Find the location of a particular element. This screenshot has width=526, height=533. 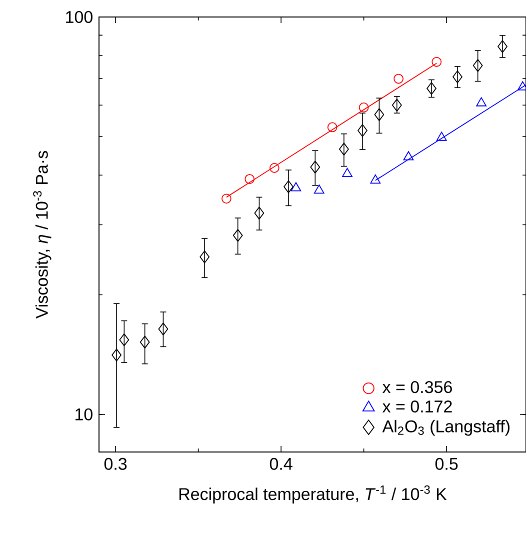

legend-label: Al$_{2}$O$_{3}$ (Langstaff) is located at coordinates (446, 428).